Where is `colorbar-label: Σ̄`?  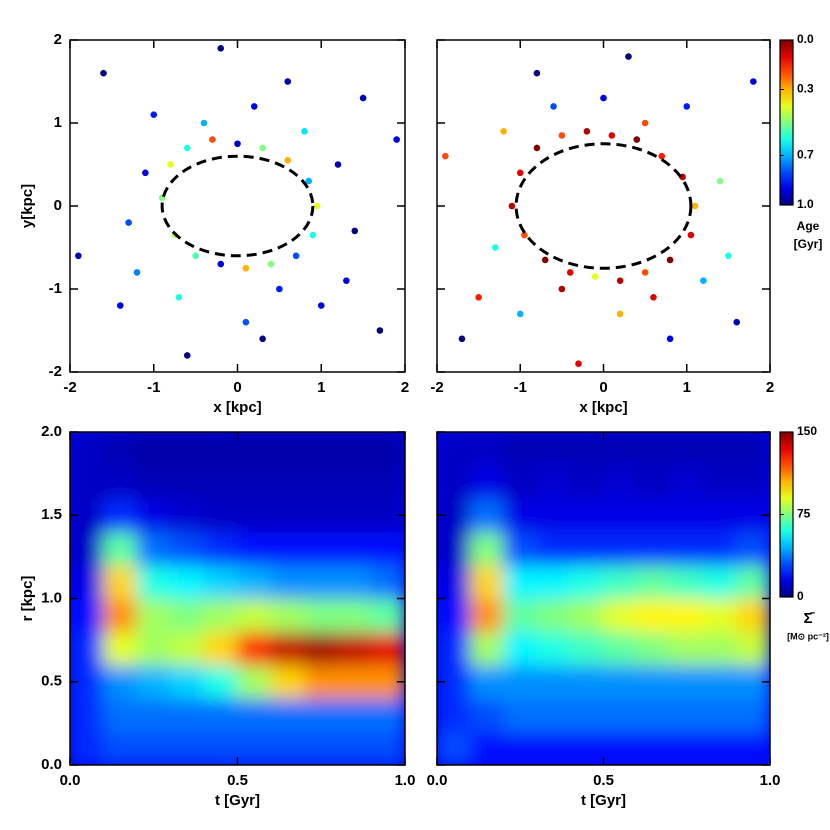
colorbar-label: Σ̄ is located at coordinates (809, 618).